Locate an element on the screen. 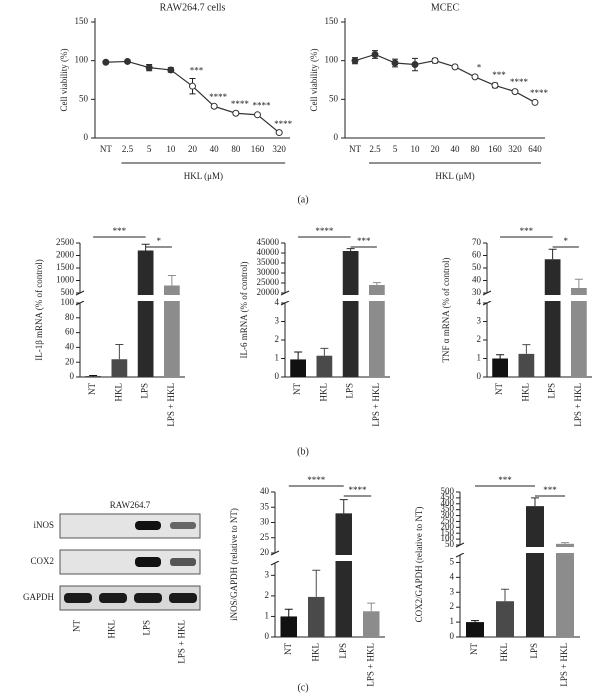 The height and width of the screenshot is (698, 607). y-tick-label: 150 is located at coordinates (82, 21).